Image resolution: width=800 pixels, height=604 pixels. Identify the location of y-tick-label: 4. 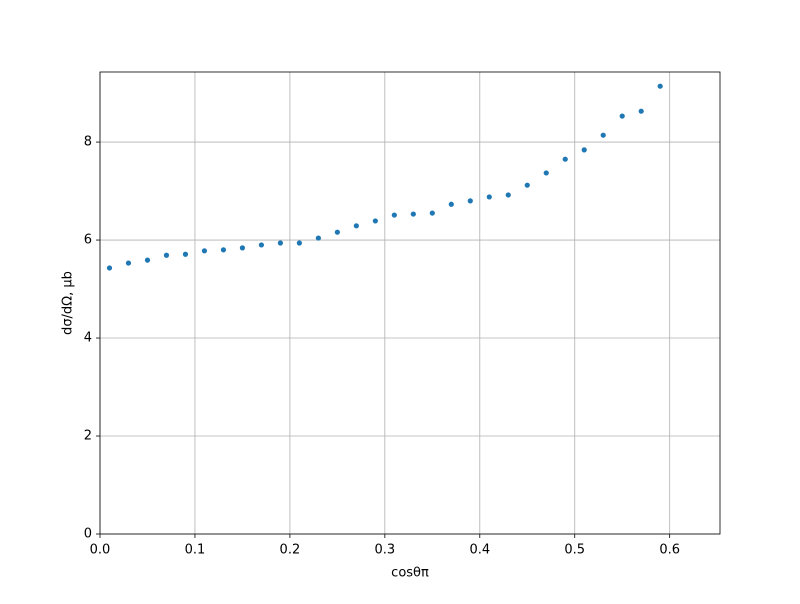
(88, 338).